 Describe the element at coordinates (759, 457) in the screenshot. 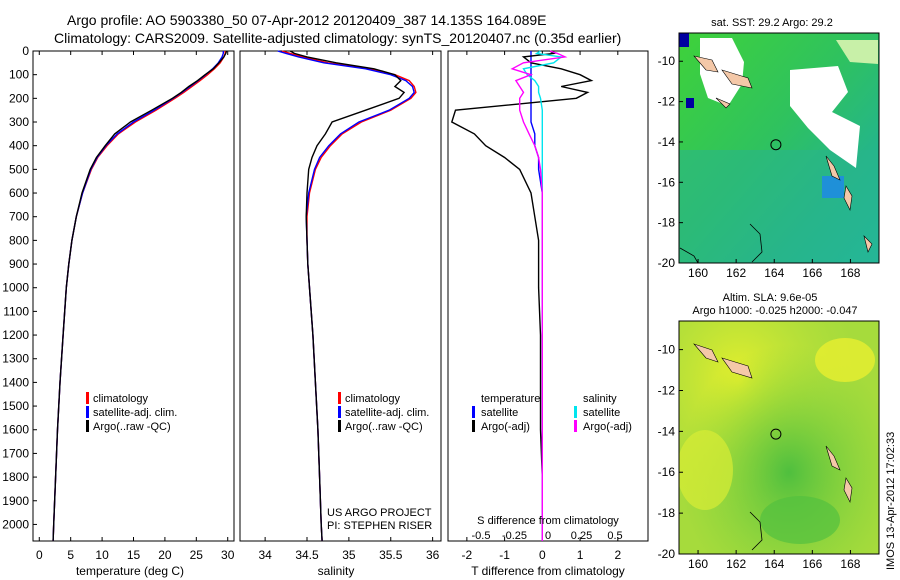

I see `sla-map-axes: 160 162 164 166 168 -10 -12 -14 -16 -18 -20` at that location.